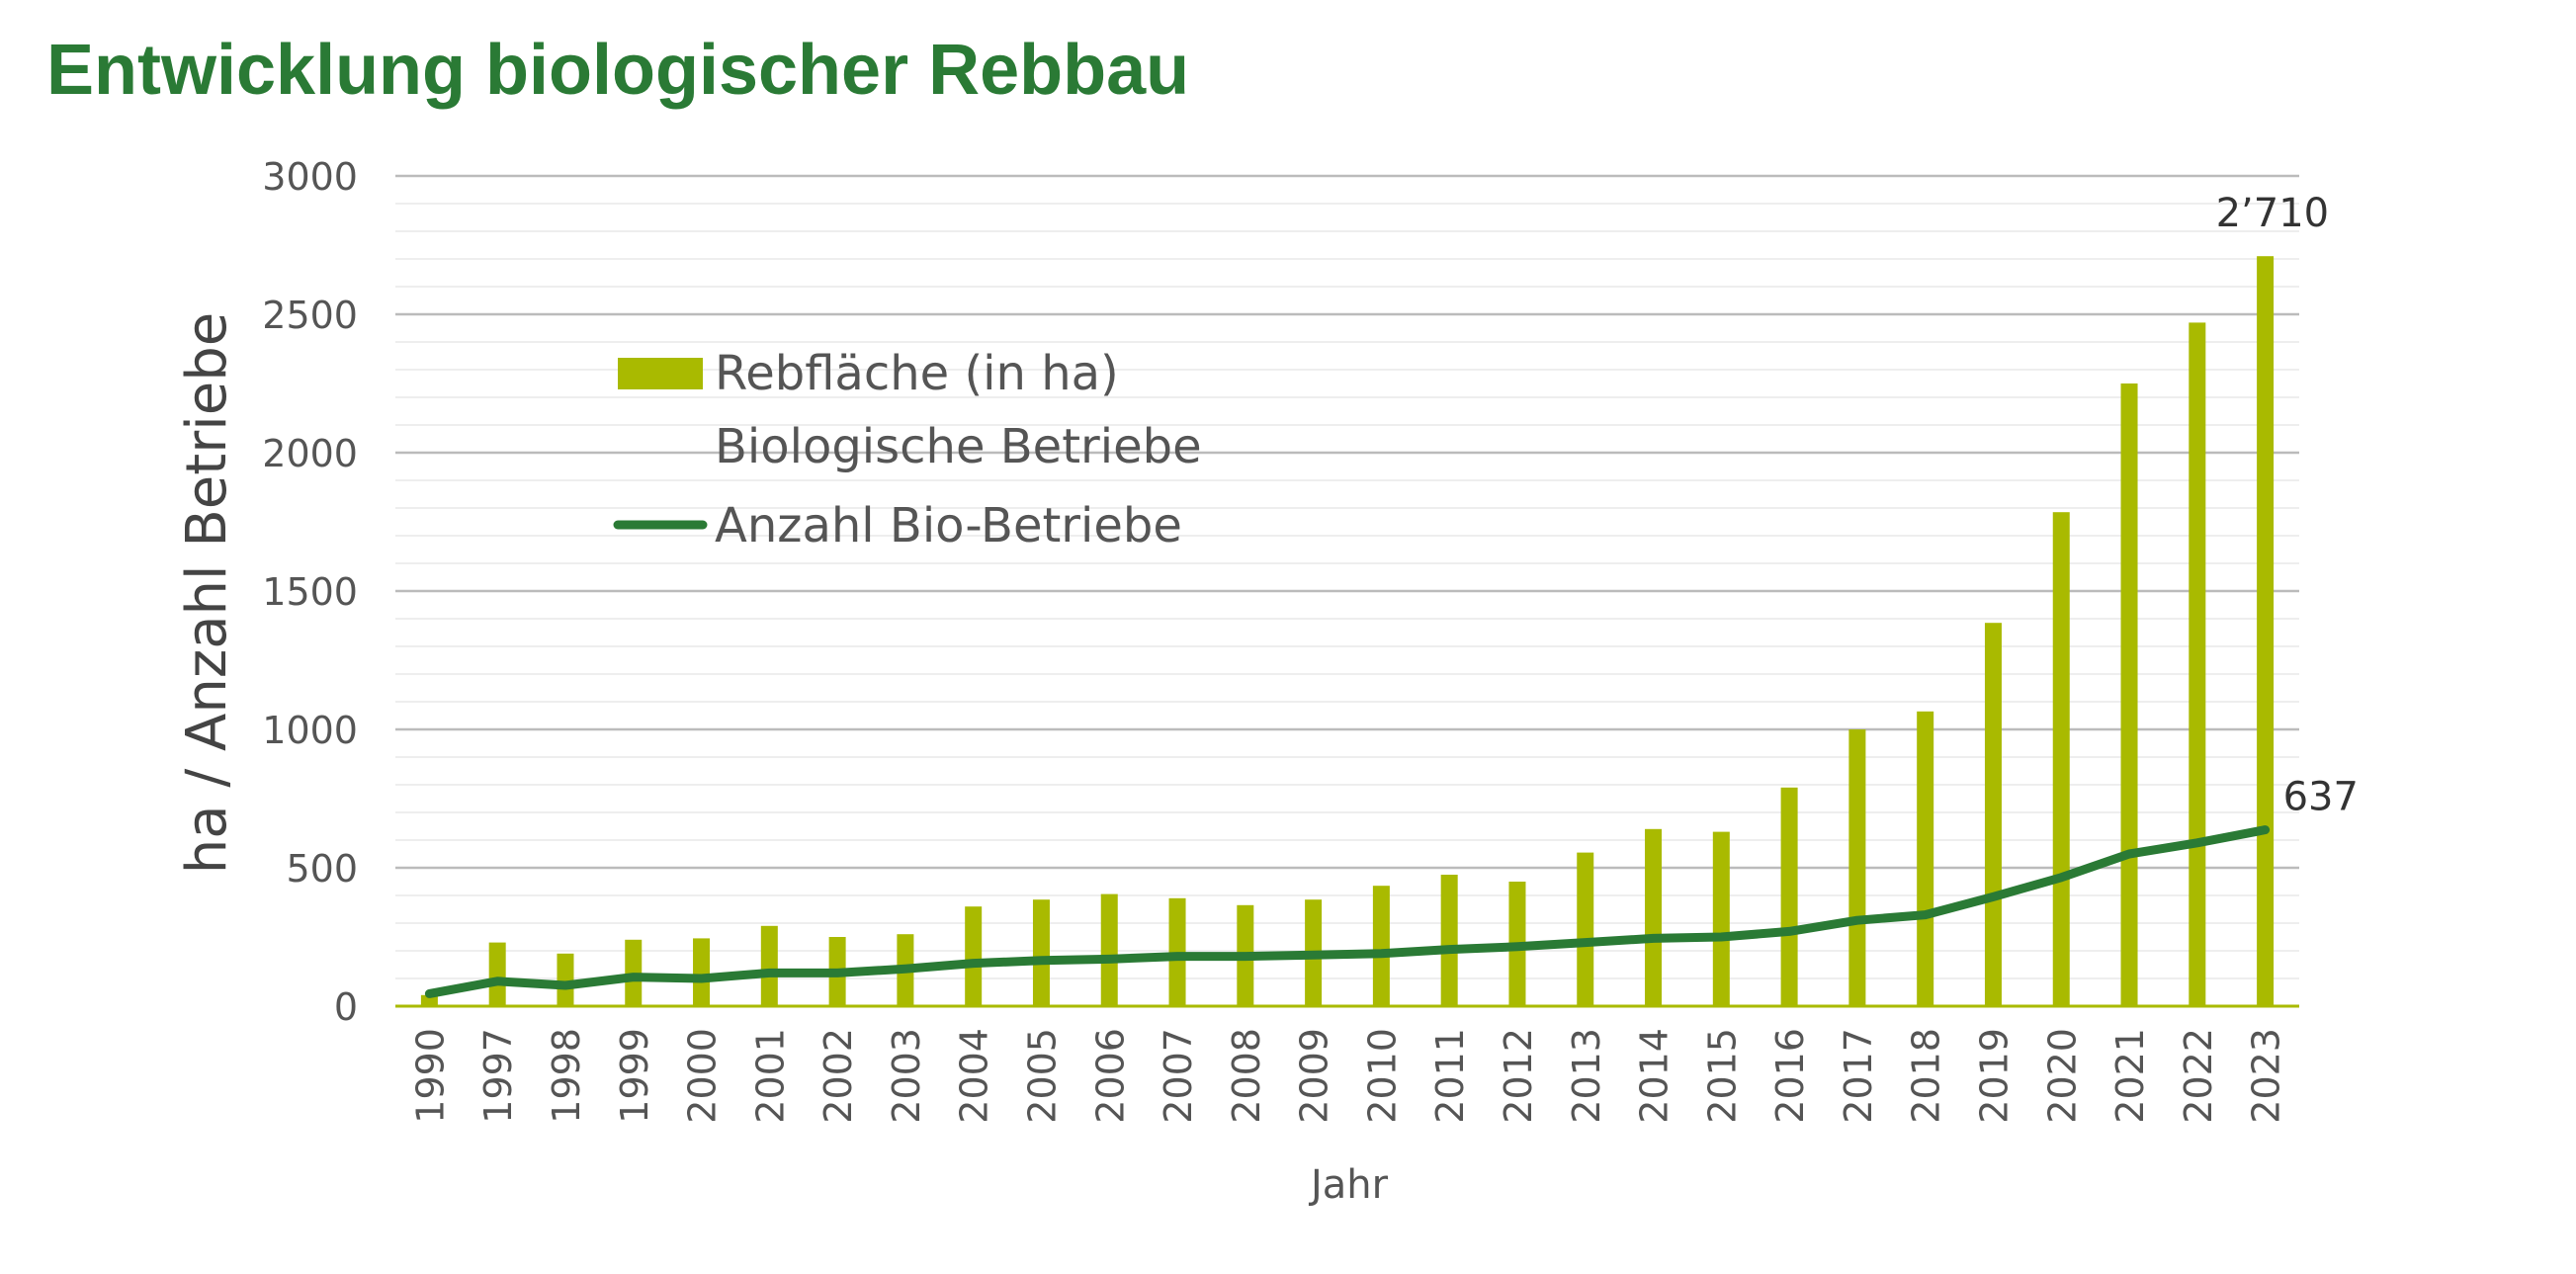  Describe the element at coordinates (634, 1076) in the screenshot. I see `x-tick-label: 1999` at that location.